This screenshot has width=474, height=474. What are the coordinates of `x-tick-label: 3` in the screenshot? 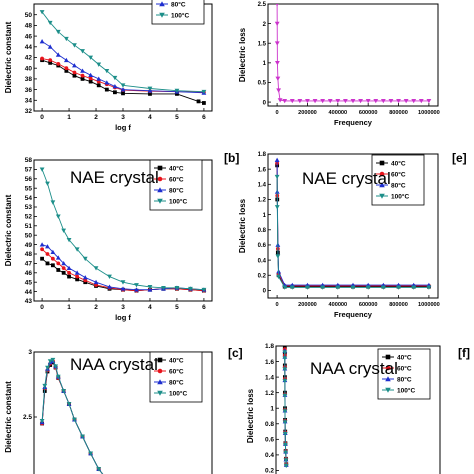 It's located at (123, 307).